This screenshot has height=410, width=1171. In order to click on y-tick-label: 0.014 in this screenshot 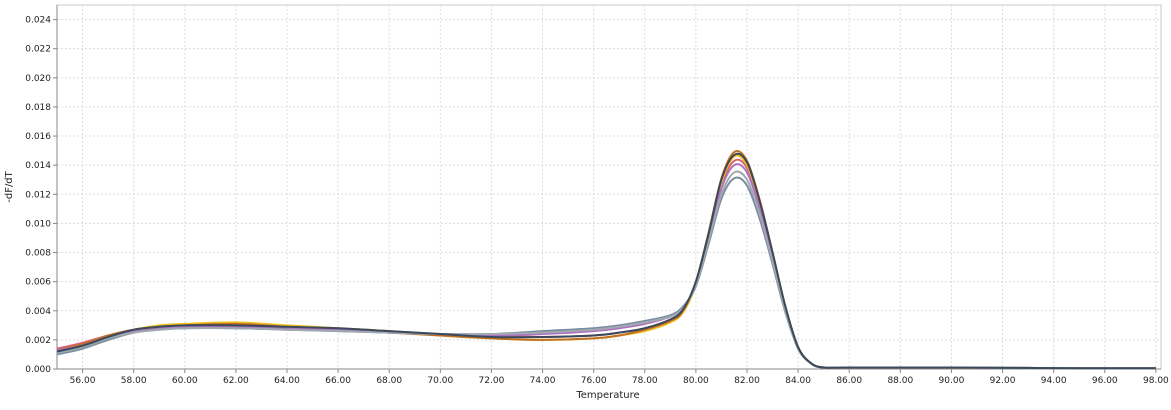, I will do `click(38, 166)`.